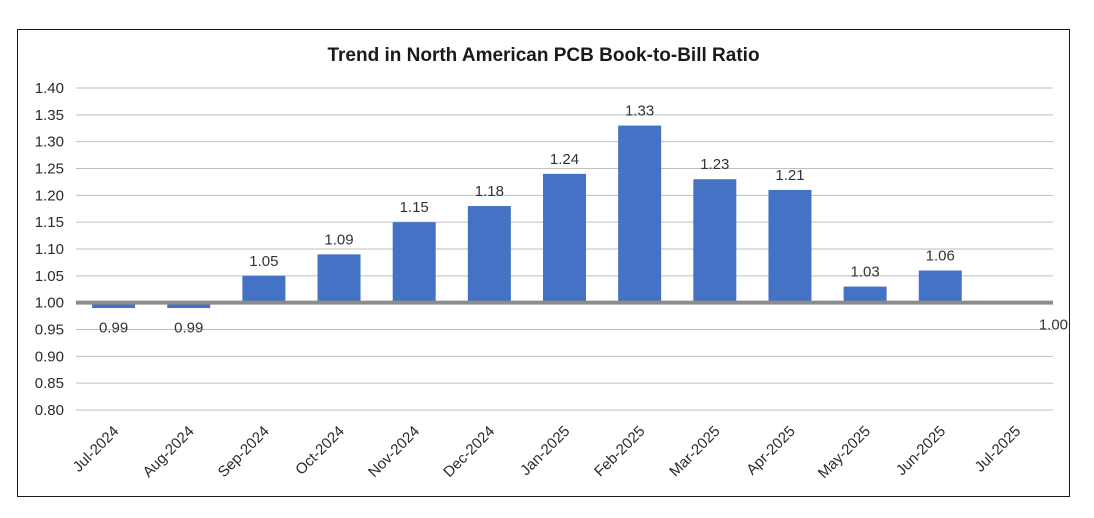 Image resolution: width=1094 pixels, height=518 pixels. What do you see at coordinates (49, 195) in the screenshot?
I see `y-tick-label: 1.20` at bounding box center [49, 195].